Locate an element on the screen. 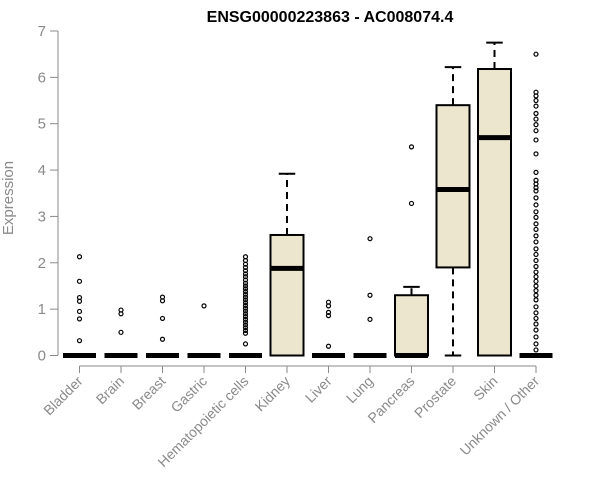  y-tick-label: 0 is located at coordinates (42, 356).